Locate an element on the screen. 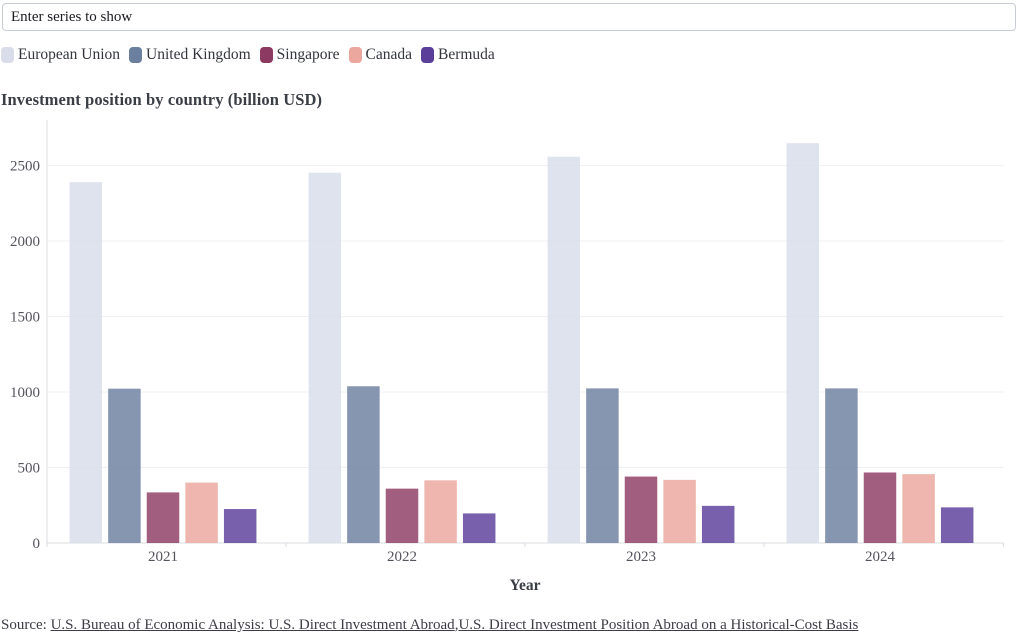 This screenshot has height=636, width=1020. svg-text: 500 is located at coordinates (29, 469).